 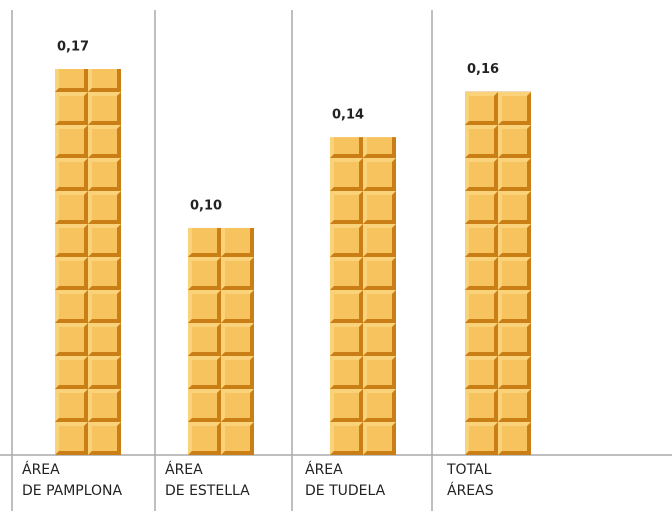 What do you see at coordinates (483, 69) in the screenshot?
I see `value-label: 0,16` at bounding box center [483, 69].